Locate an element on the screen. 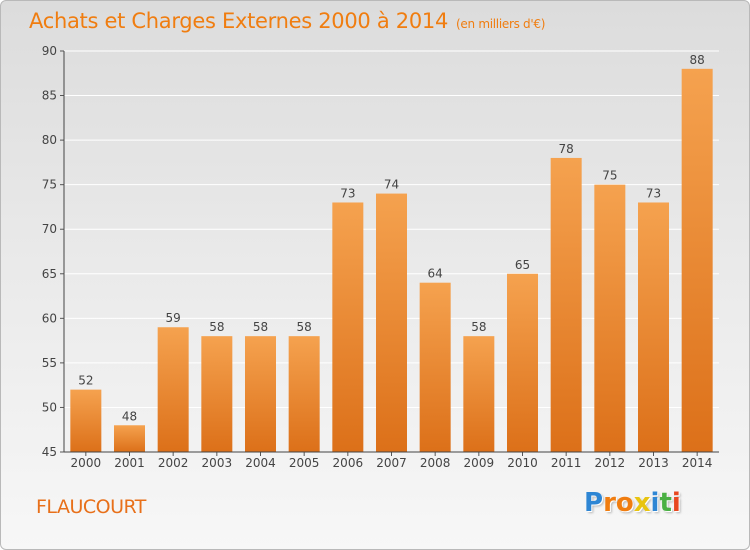 The height and width of the screenshot is (550, 750). bar-2002 is located at coordinates (173, 389).